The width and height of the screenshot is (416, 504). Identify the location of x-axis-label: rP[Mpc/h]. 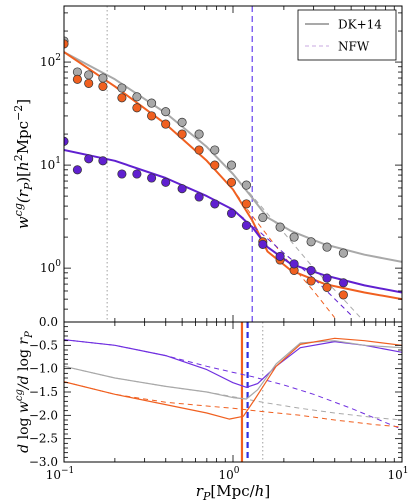
(233, 492).